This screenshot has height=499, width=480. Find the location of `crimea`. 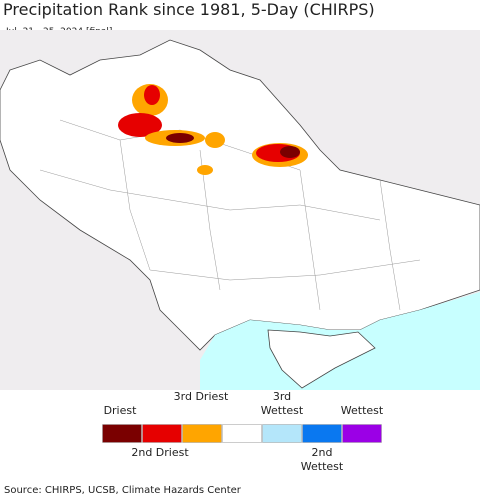

crimea is located at coordinates (321, 359).